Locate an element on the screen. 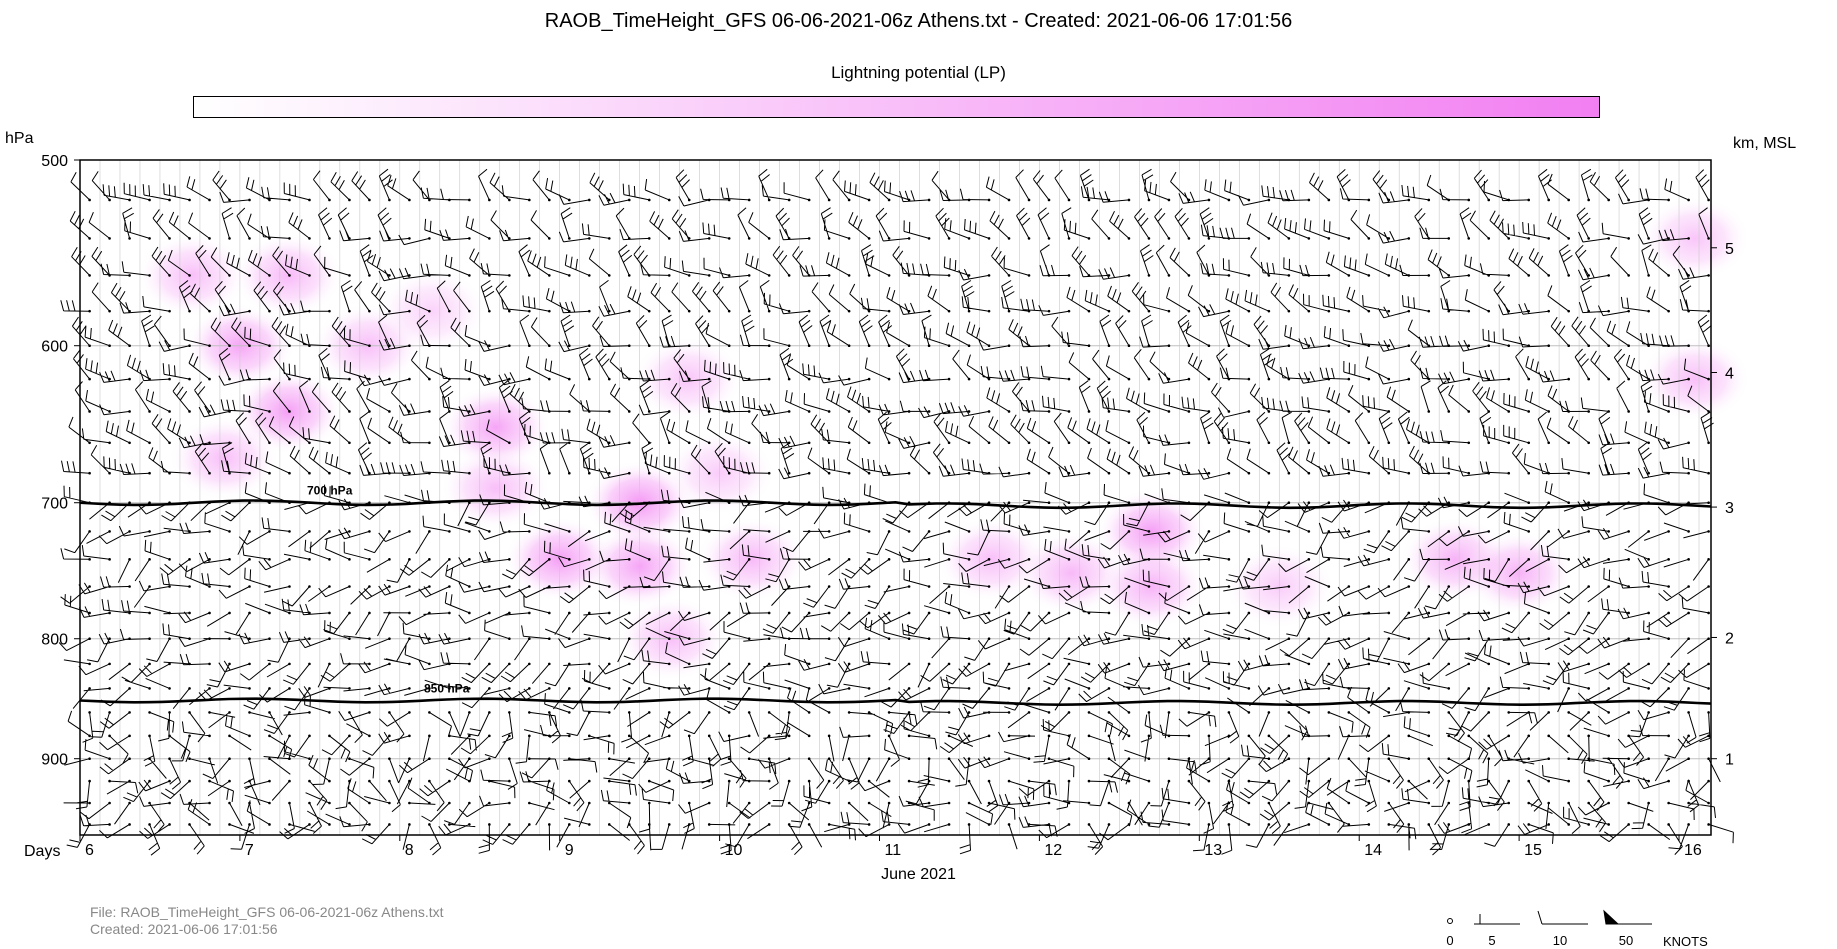  left-axis-label: hPa is located at coordinates (19, 138).